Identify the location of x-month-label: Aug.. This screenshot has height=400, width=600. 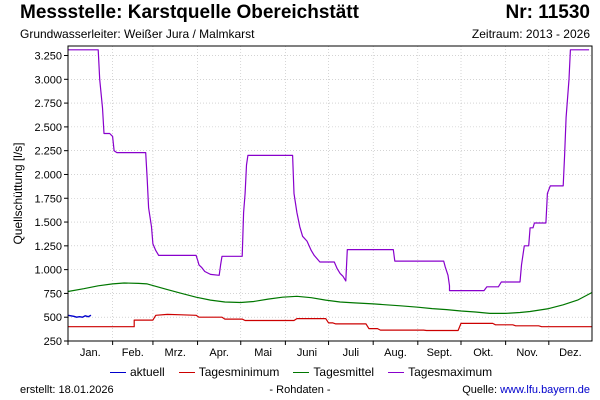
(395, 353).